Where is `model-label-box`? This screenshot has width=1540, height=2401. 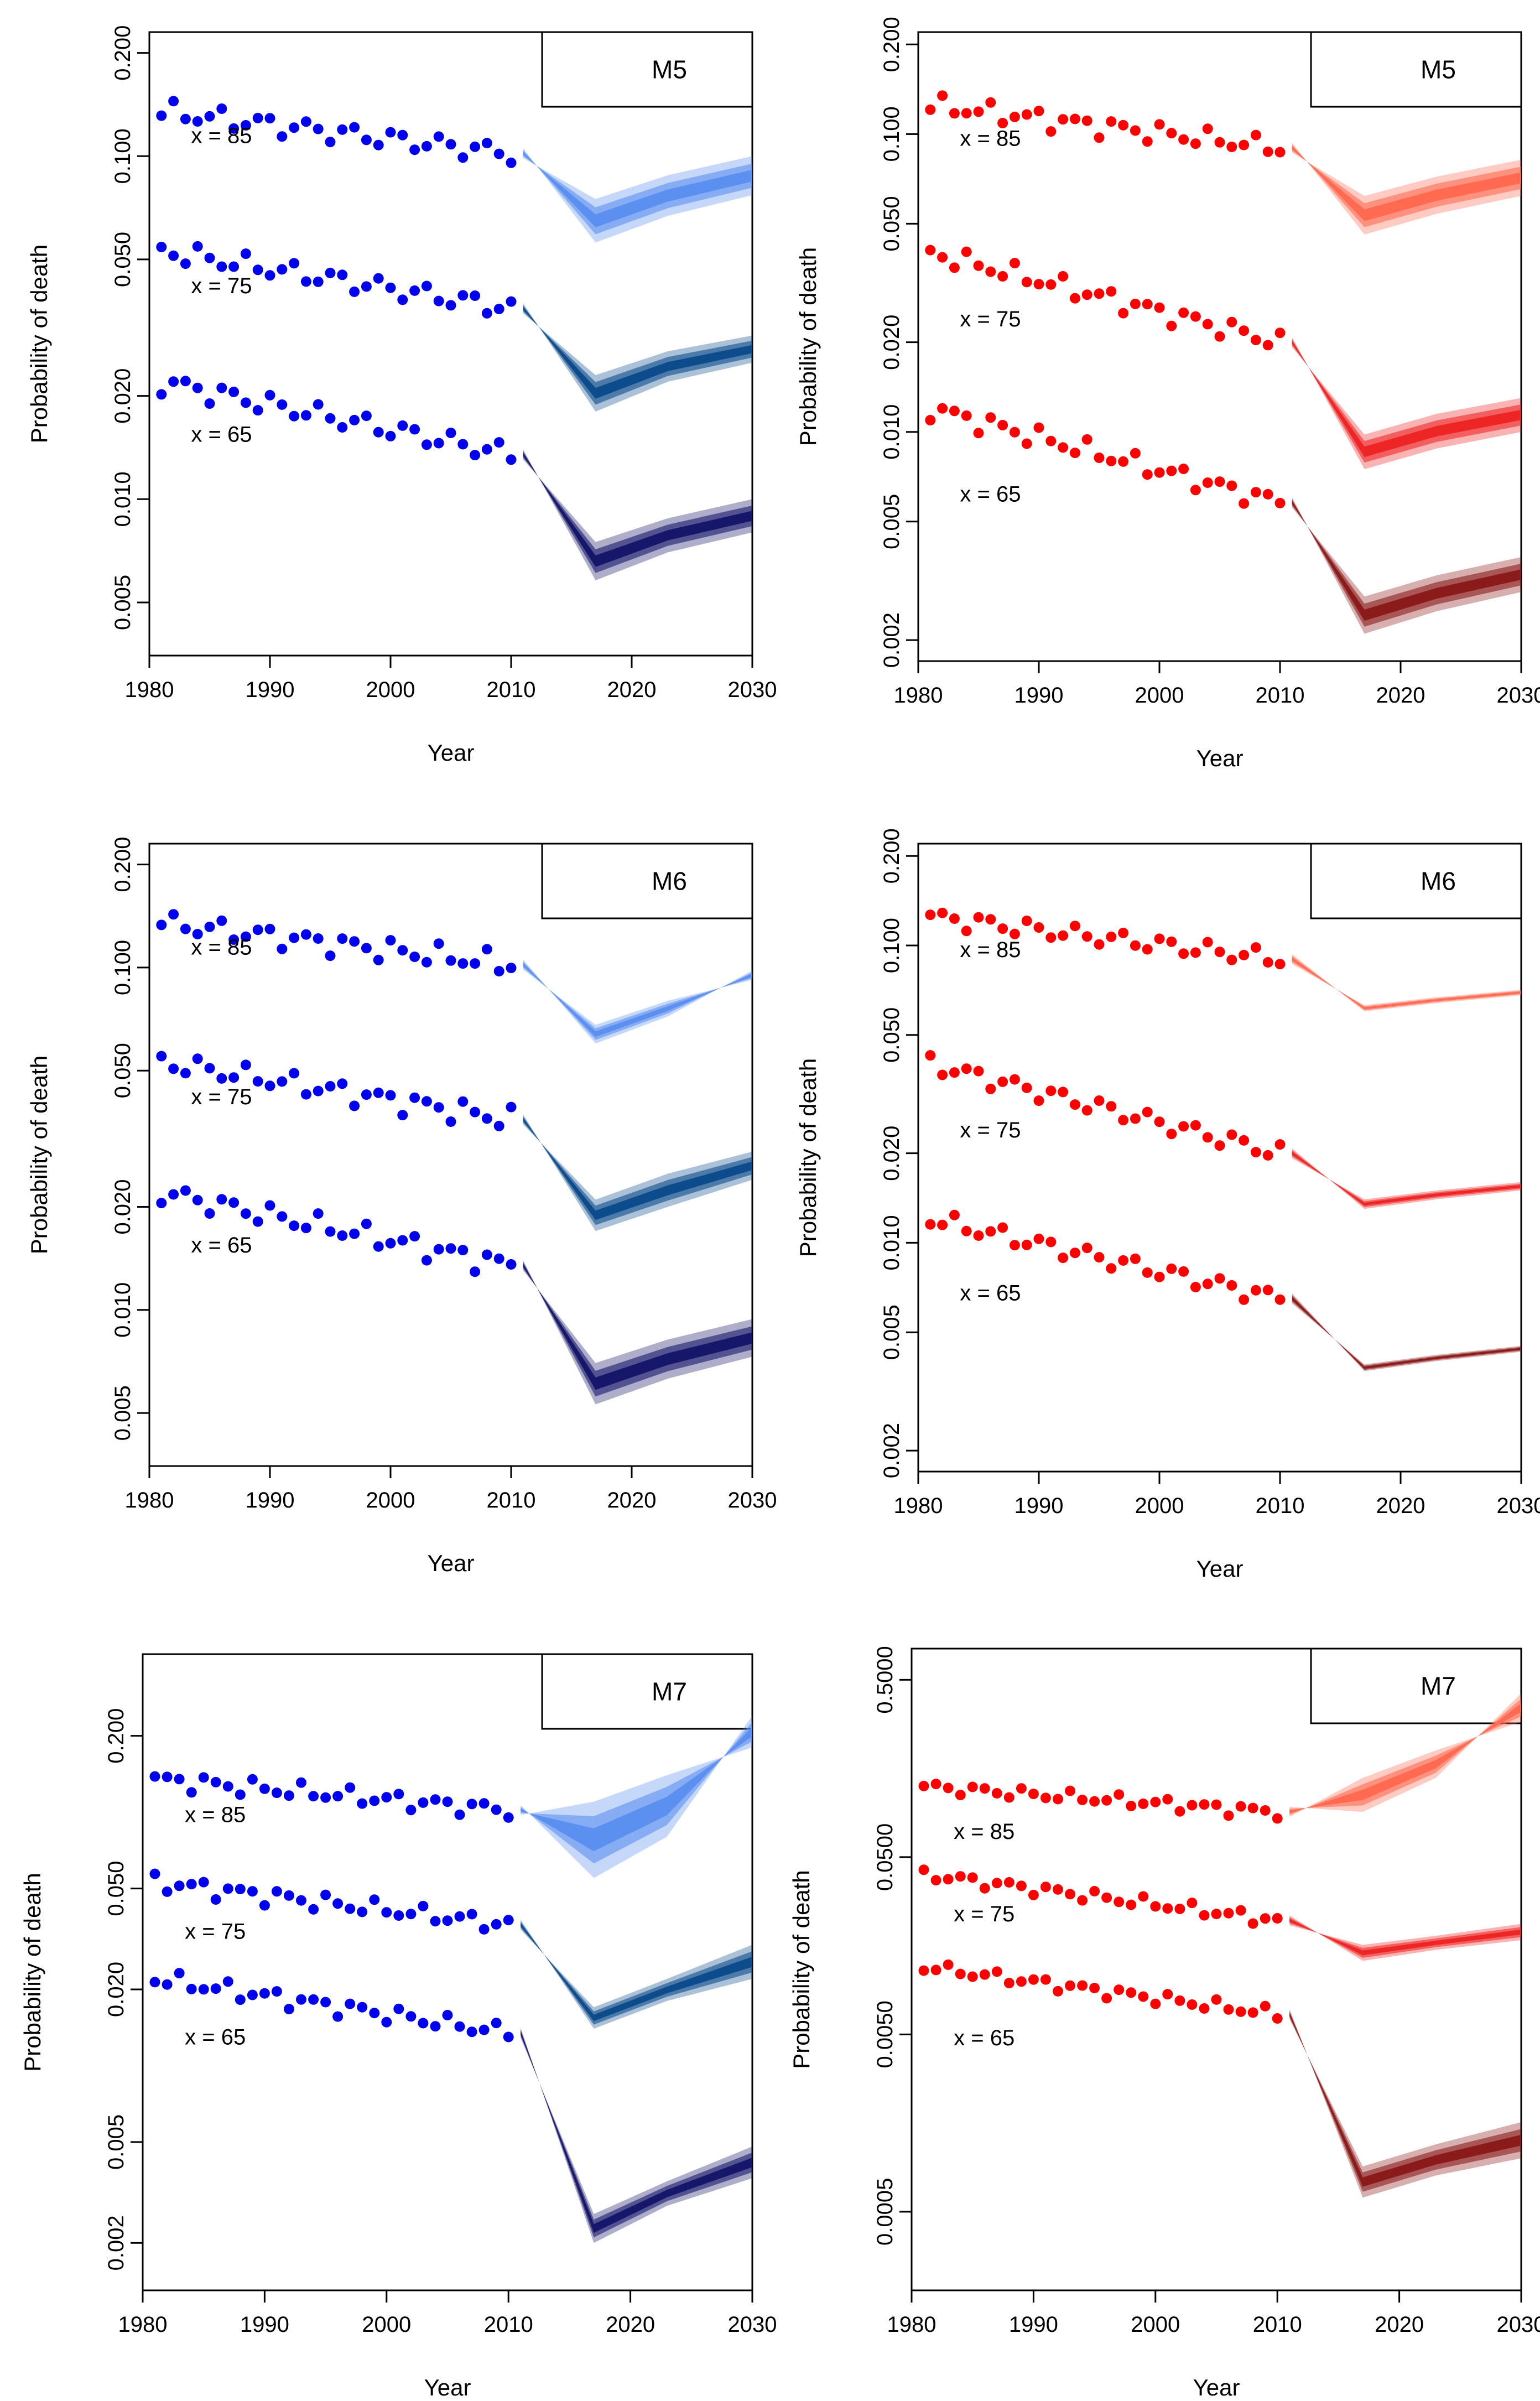 model-label-box is located at coordinates (1416, 881).